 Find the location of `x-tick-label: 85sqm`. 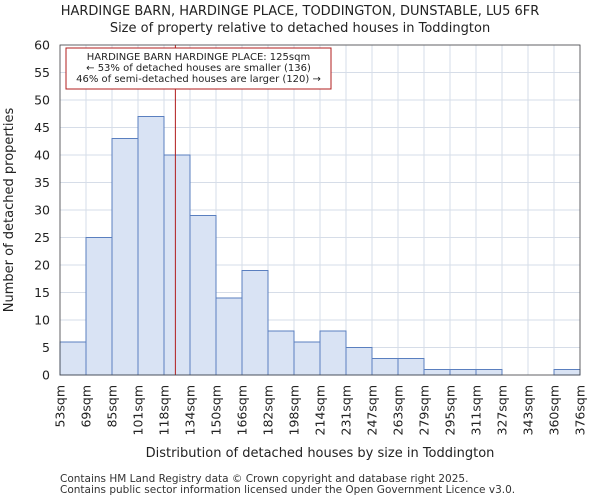

x-tick-label: 85sqm is located at coordinates (112, 406).